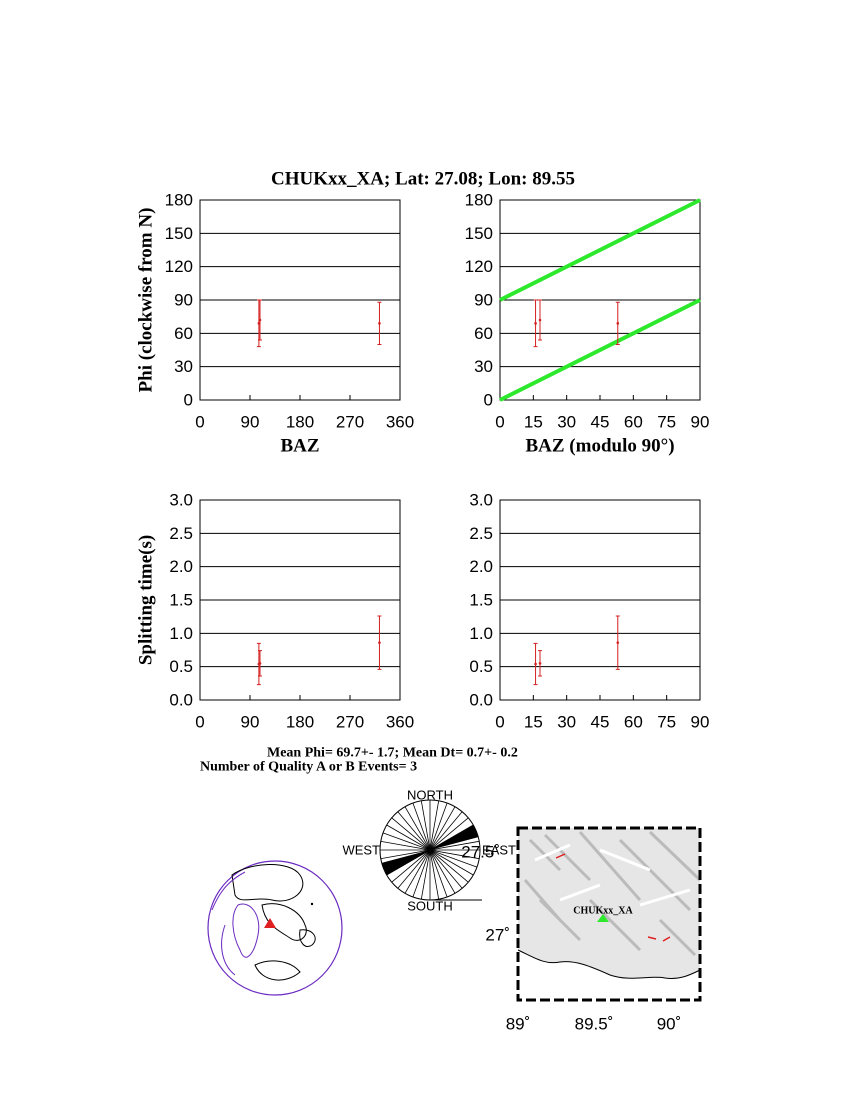  I want to click on lon-label: 90˚, so click(669, 1024).